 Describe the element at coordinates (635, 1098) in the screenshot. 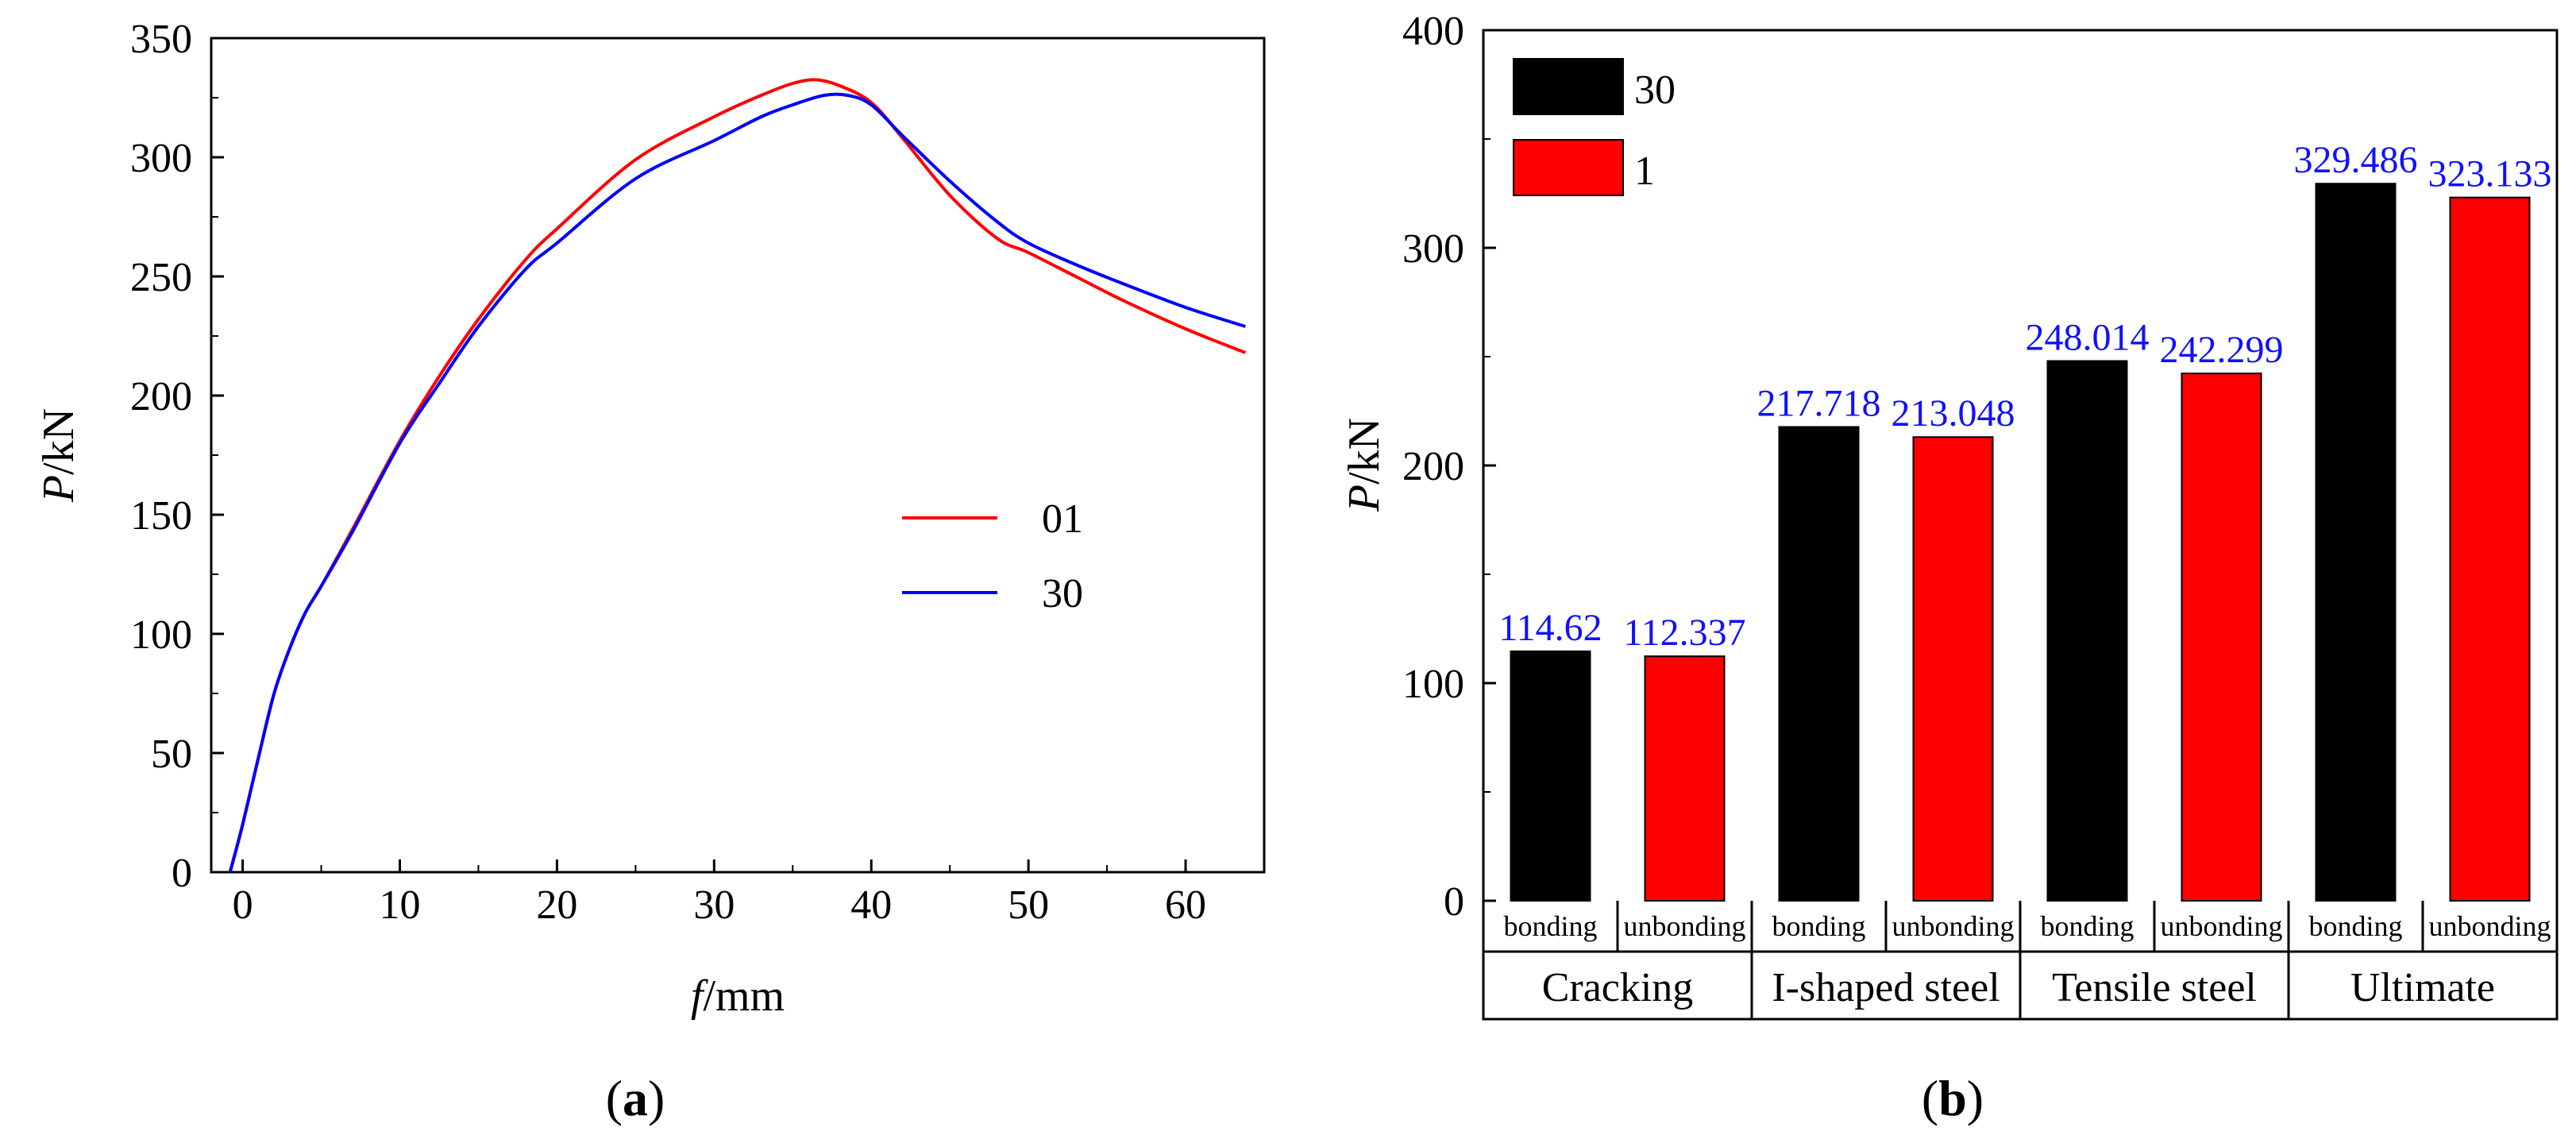

I see `panel-a-tag: (a)` at that location.